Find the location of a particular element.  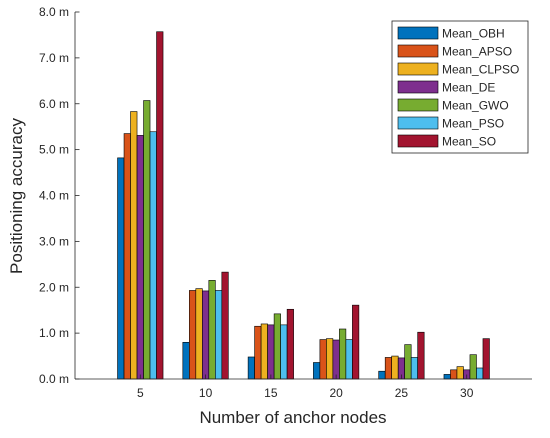

y-tick-label: 0.0 m is located at coordinates (54, 379).